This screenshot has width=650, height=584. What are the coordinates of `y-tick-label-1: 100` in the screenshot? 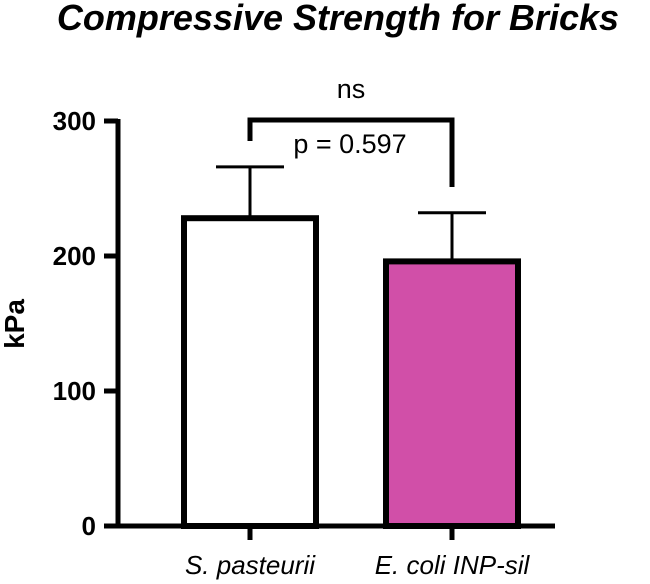 It's located at (74, 391).